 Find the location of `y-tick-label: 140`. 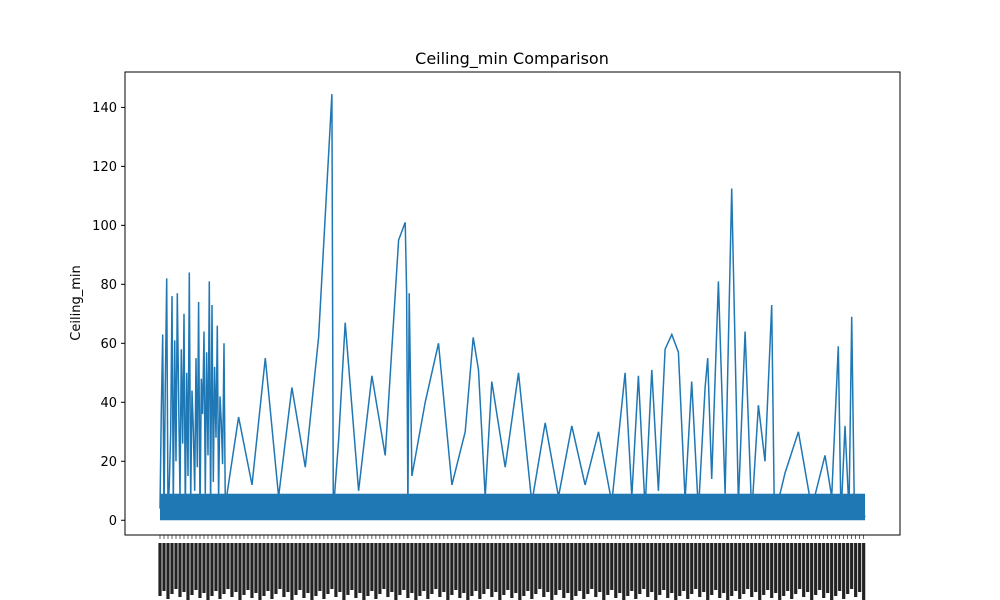

y-tick-label: 140 is located at coordinates (104, 108).